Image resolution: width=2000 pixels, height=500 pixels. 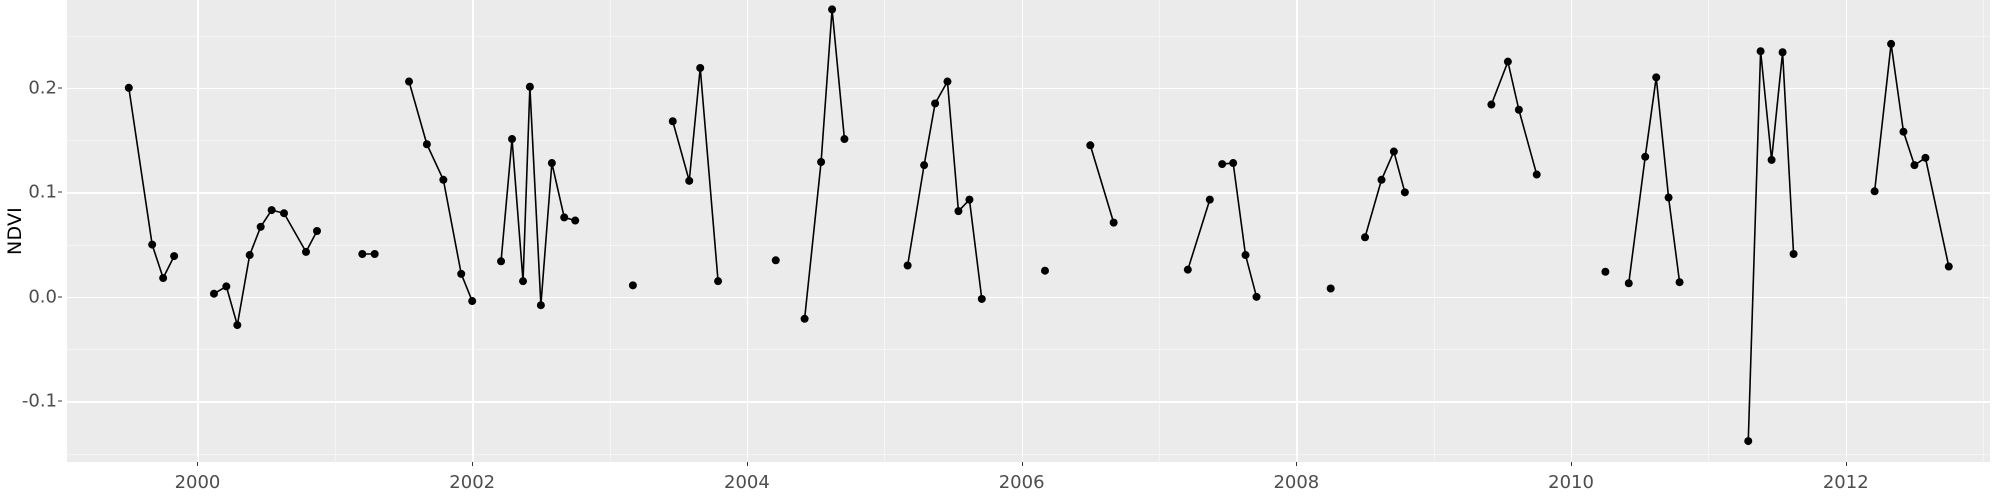 I want to click on y-axis-tick-label: 0.0, so click(x=42, y=297).